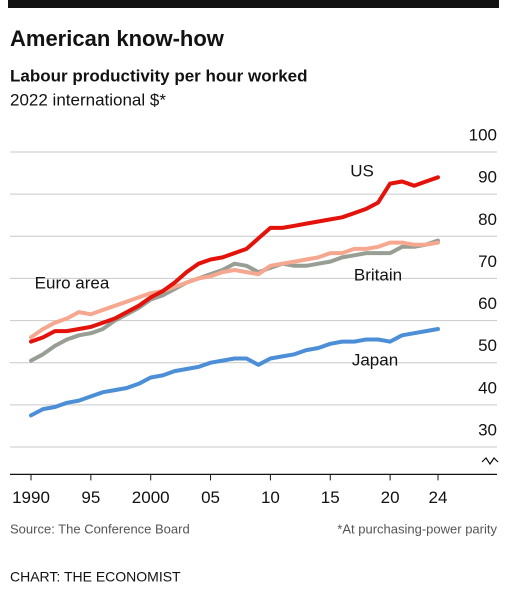 Image resolution: width=507 pixels, height=594 pixels. What do you see at coordinates (390, 497) in the screenshot?
I see `x-tick-label: 20` at bounding box center [390, 497].